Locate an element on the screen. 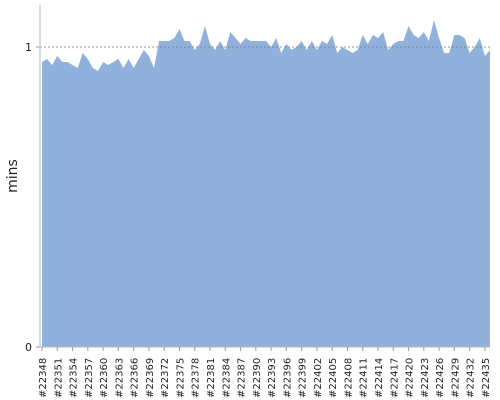  x-tick-label: #22396 is located at coordinates (287, 378).